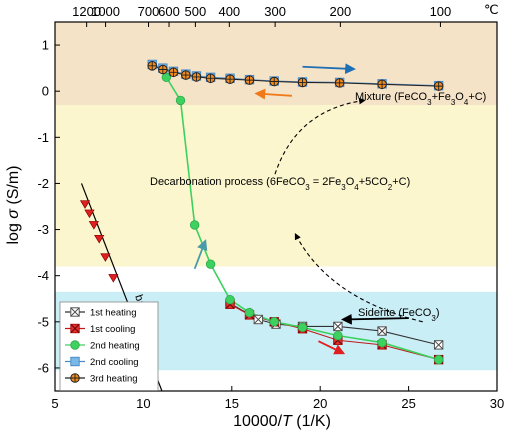 The image size is (512, 436). Describe the element at coordinates (45, 45) in the screenshot. I see `y-tick-label: 1` at that location.